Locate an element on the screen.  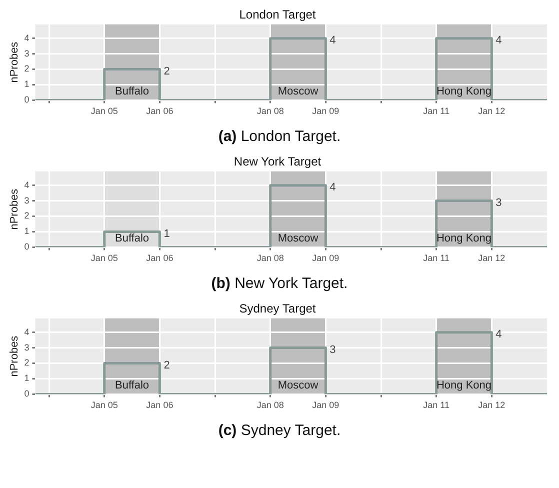
text: (c) Sydney Target. is located at coordinates (279, 430).